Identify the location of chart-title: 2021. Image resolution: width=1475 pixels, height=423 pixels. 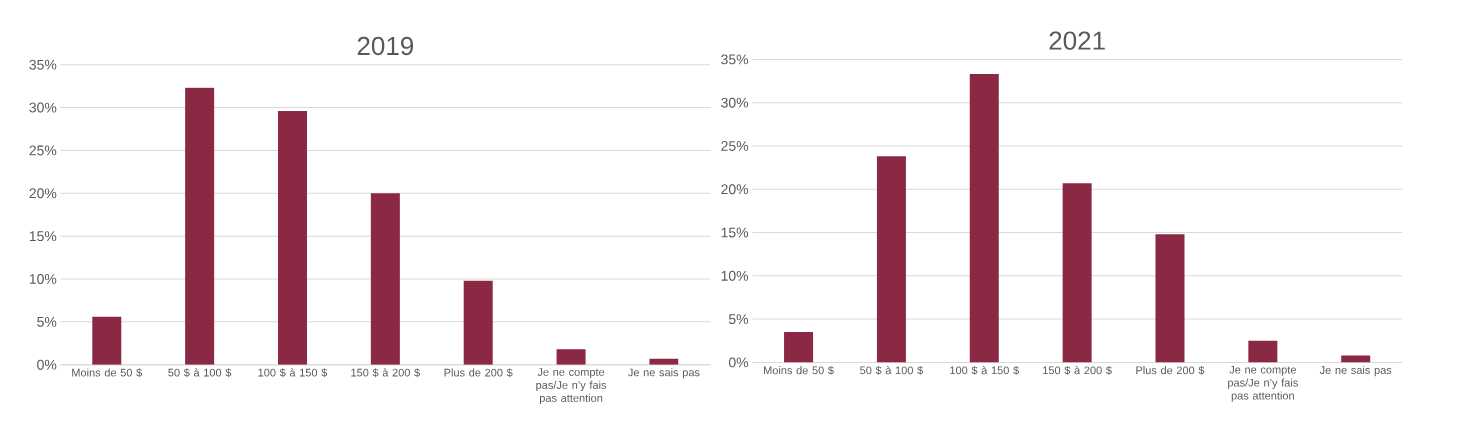
(1077, 40).